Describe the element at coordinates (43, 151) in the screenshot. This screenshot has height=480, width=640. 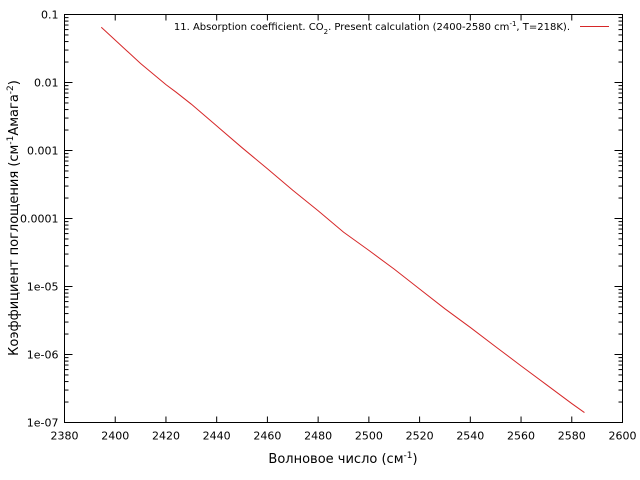
I see `y-tick-label: 0.001` at that location.